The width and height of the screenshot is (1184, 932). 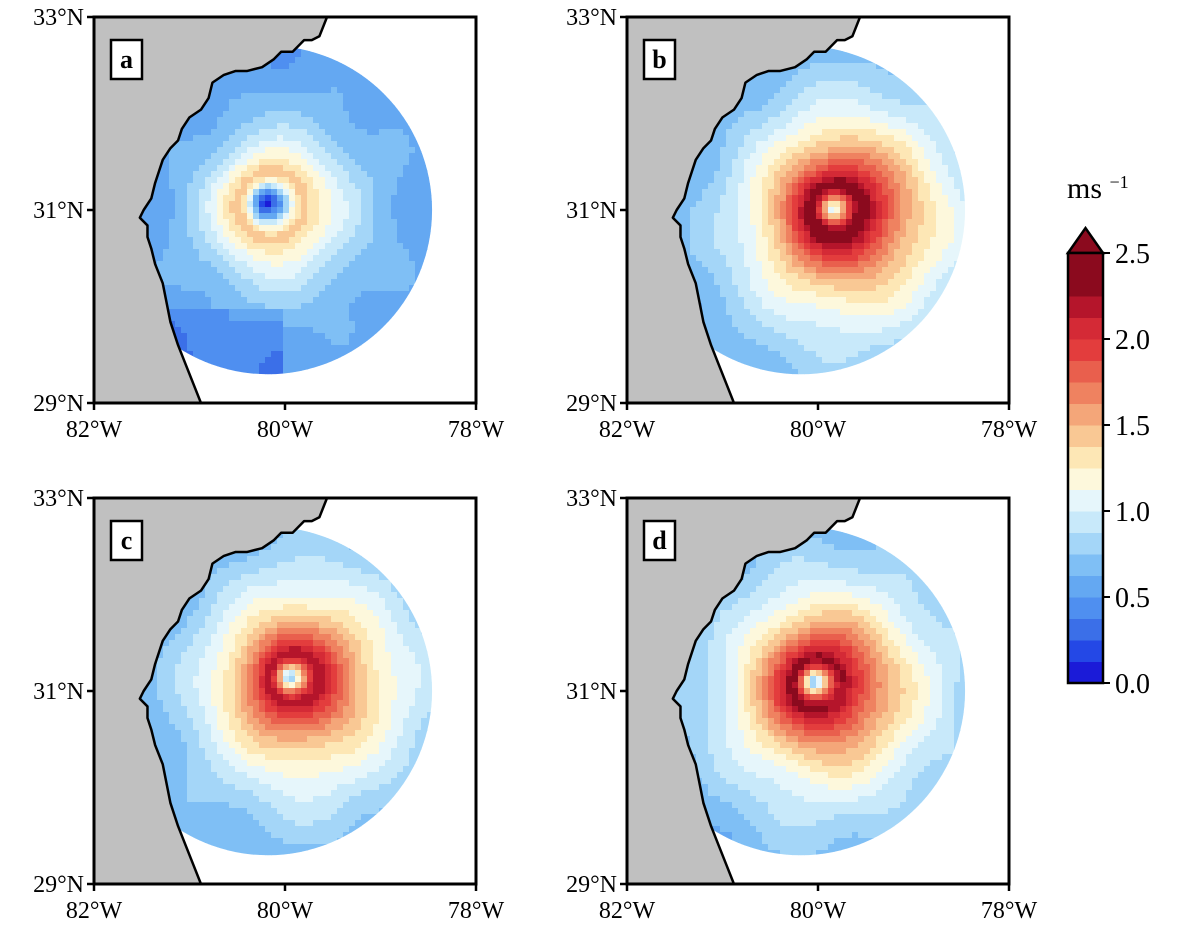 What do you see at coordinates (1132, 512) in the screenshot?
I see `colorbar-tick-label: 1.0` at bounding box center [1132, 512].